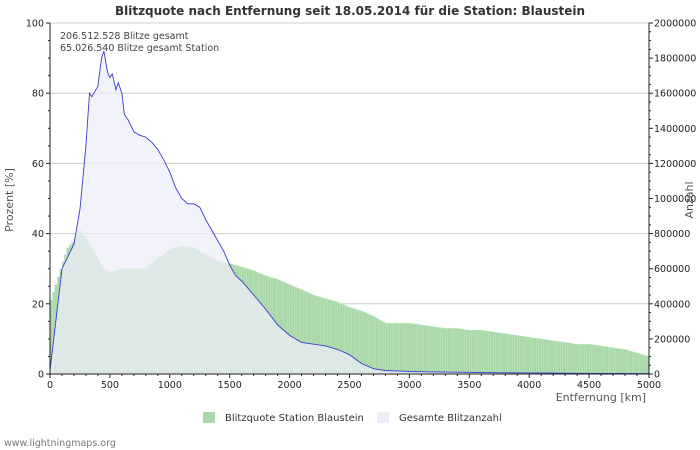 The image size is (700, 450). I want to click on x-tick-label-10: 5000, so click(649, 385).